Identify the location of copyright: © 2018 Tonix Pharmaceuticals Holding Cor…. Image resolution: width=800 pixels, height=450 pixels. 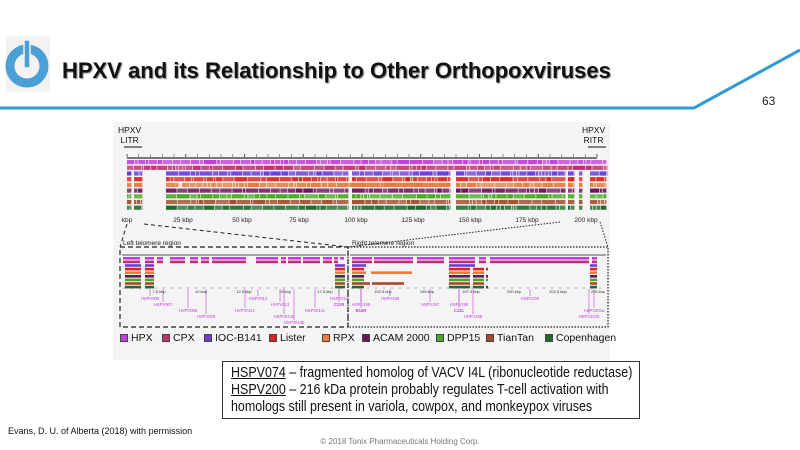
(400, 441).